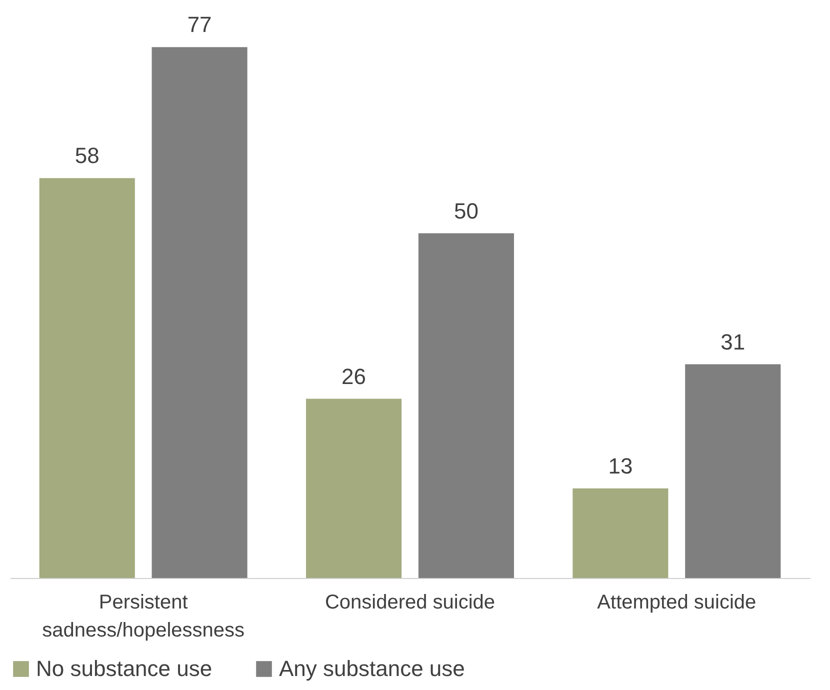 The width and height of the screenshot is (830, 690). What do you see at coordinates (124, 668) in the screenshot?
I see `legend-label: No substance use` at bounding box center [124, 668].